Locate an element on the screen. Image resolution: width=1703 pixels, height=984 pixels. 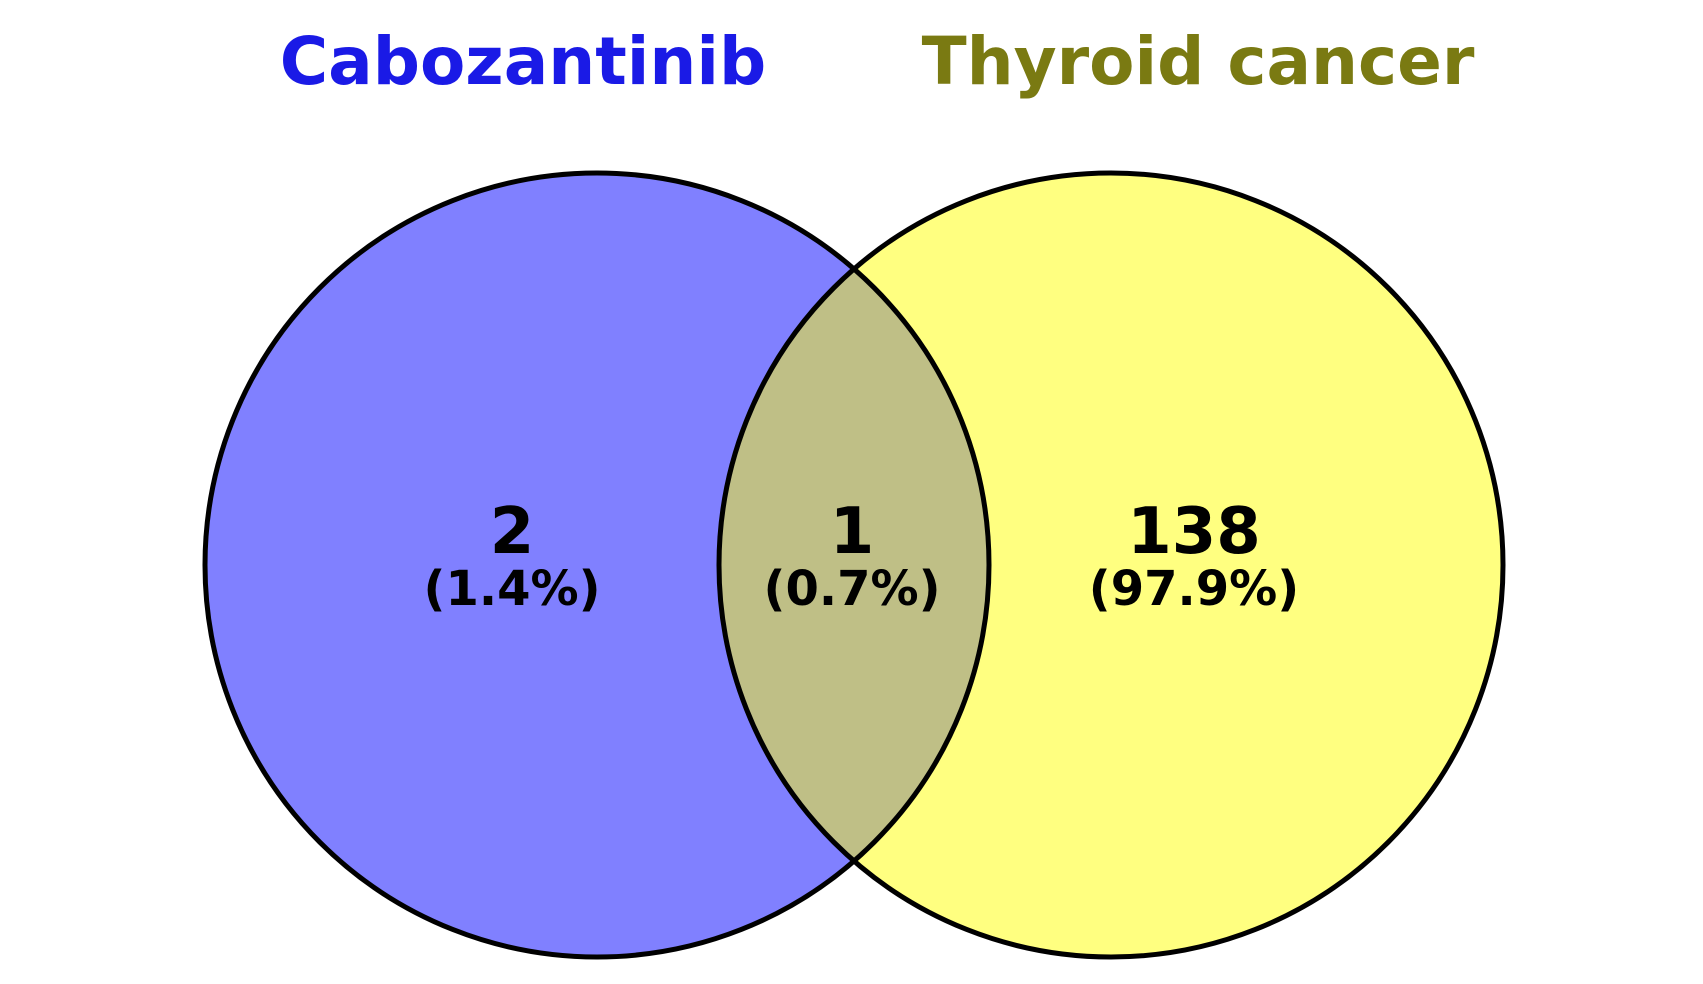
right-only-percent: (97.9%) is located at coordinates (1194, 589).